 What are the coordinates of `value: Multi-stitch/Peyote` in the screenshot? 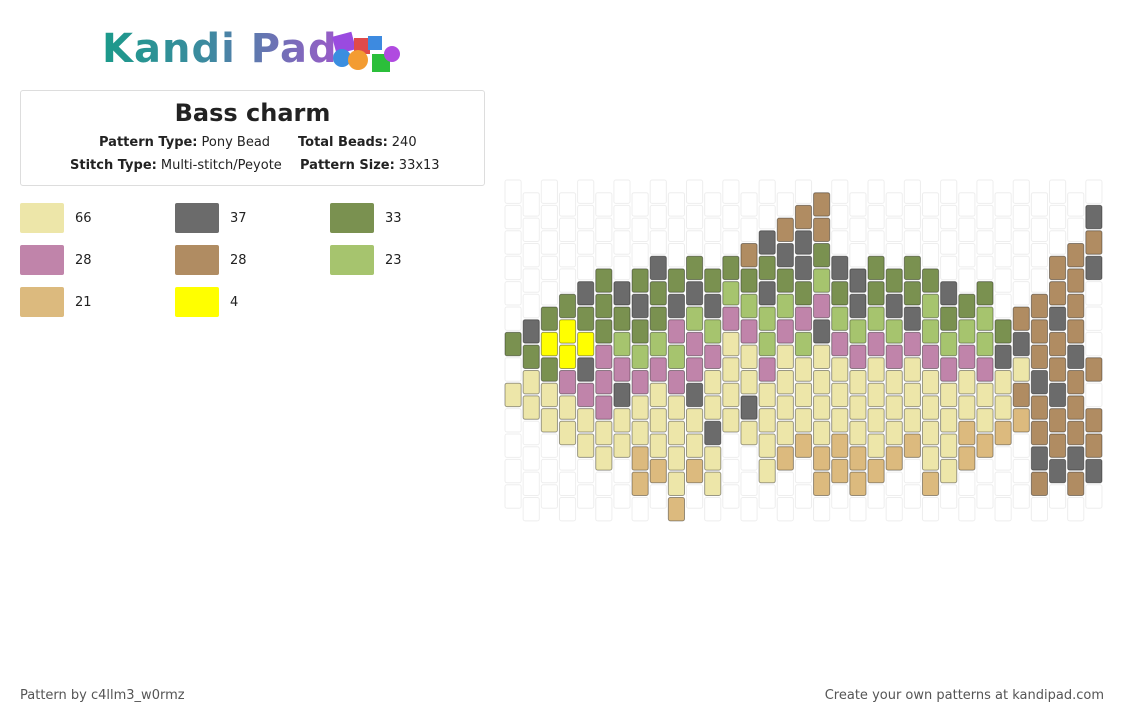 It's located at (221, 165).